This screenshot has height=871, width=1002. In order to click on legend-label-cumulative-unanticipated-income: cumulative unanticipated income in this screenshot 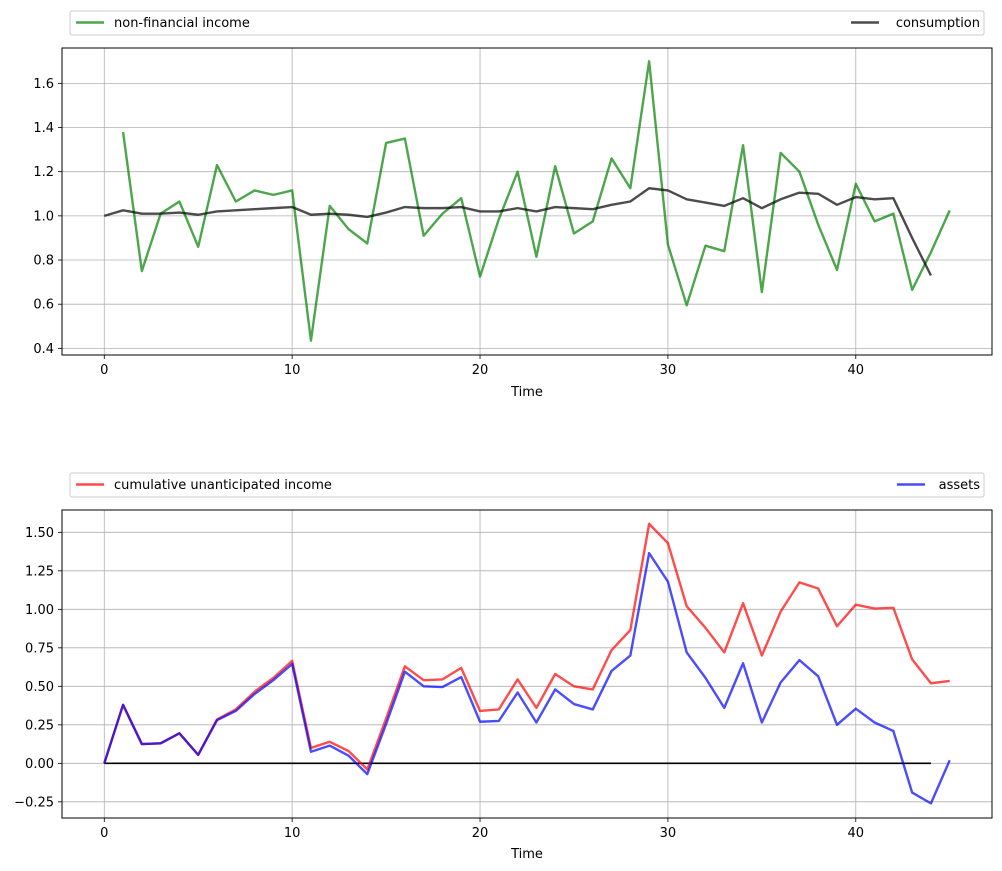, I will do `click(223, 485)`.